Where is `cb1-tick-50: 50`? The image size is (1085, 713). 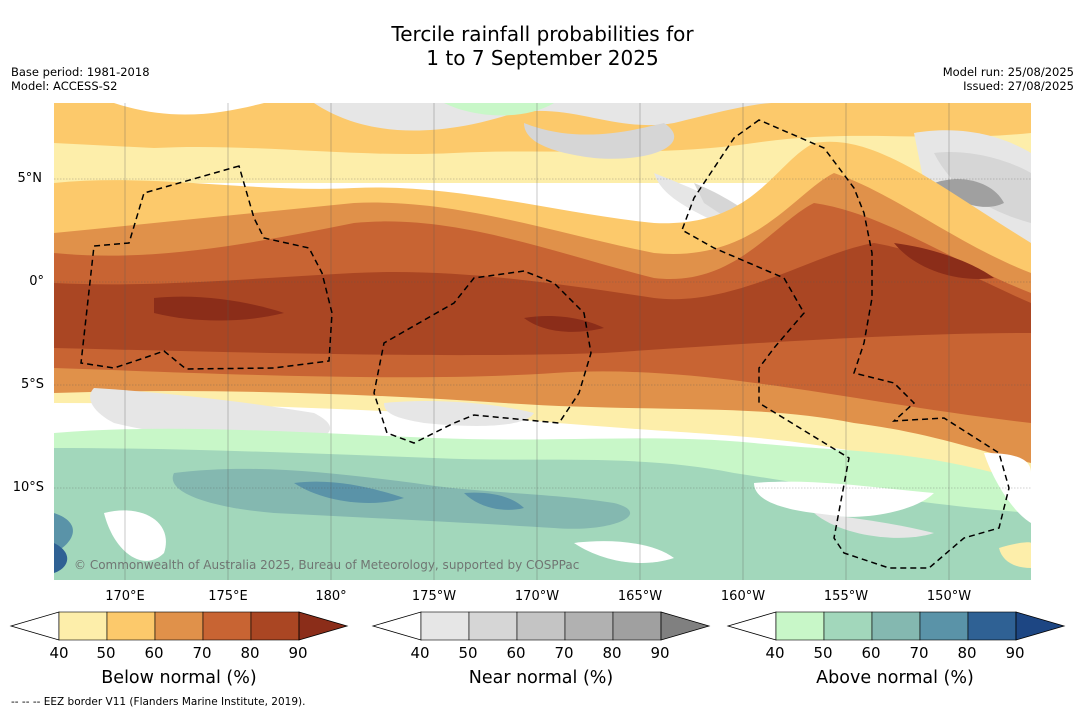 cb1-tick-50: 50 is located at coordinates (106, 653).